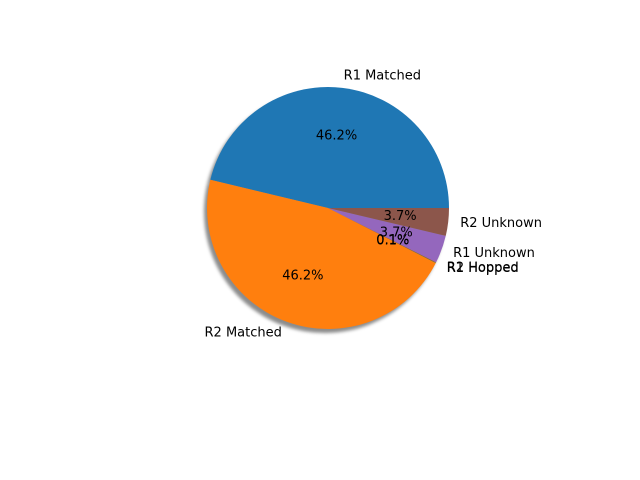  I want to click on slice-label-r2-matched: R2 Matched, so click(243, 332).